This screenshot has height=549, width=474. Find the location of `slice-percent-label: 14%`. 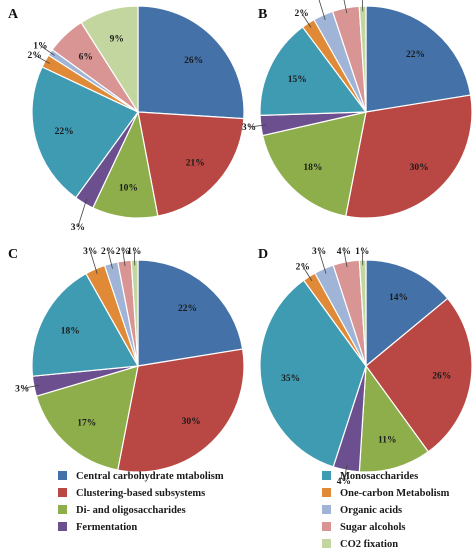

slice-percent-label: 14% is located at coordinates (398, 298).